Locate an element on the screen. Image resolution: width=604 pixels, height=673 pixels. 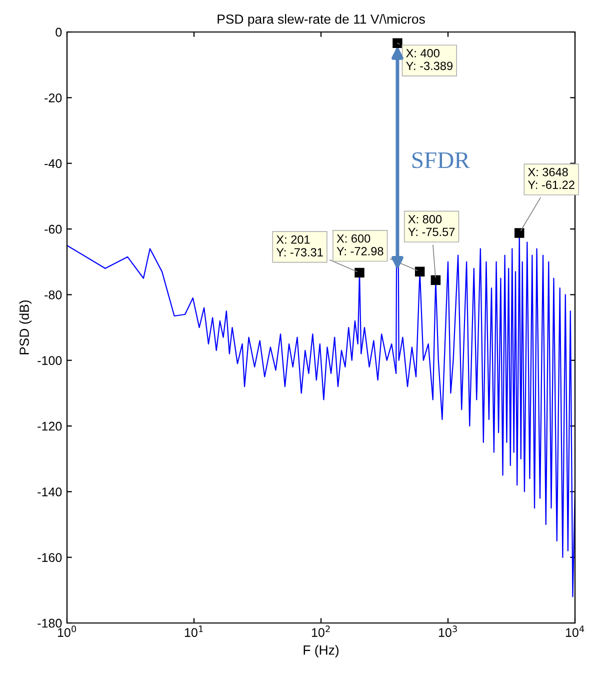
y-tick-label: -100 is located at coordinates (50, 360).